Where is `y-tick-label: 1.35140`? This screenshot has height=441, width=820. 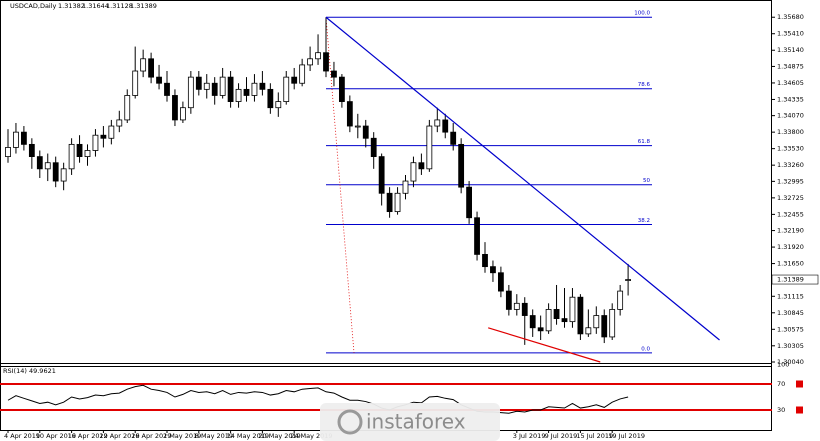
y-tick-label: 1.35140 is located at coordinates (790, 50).